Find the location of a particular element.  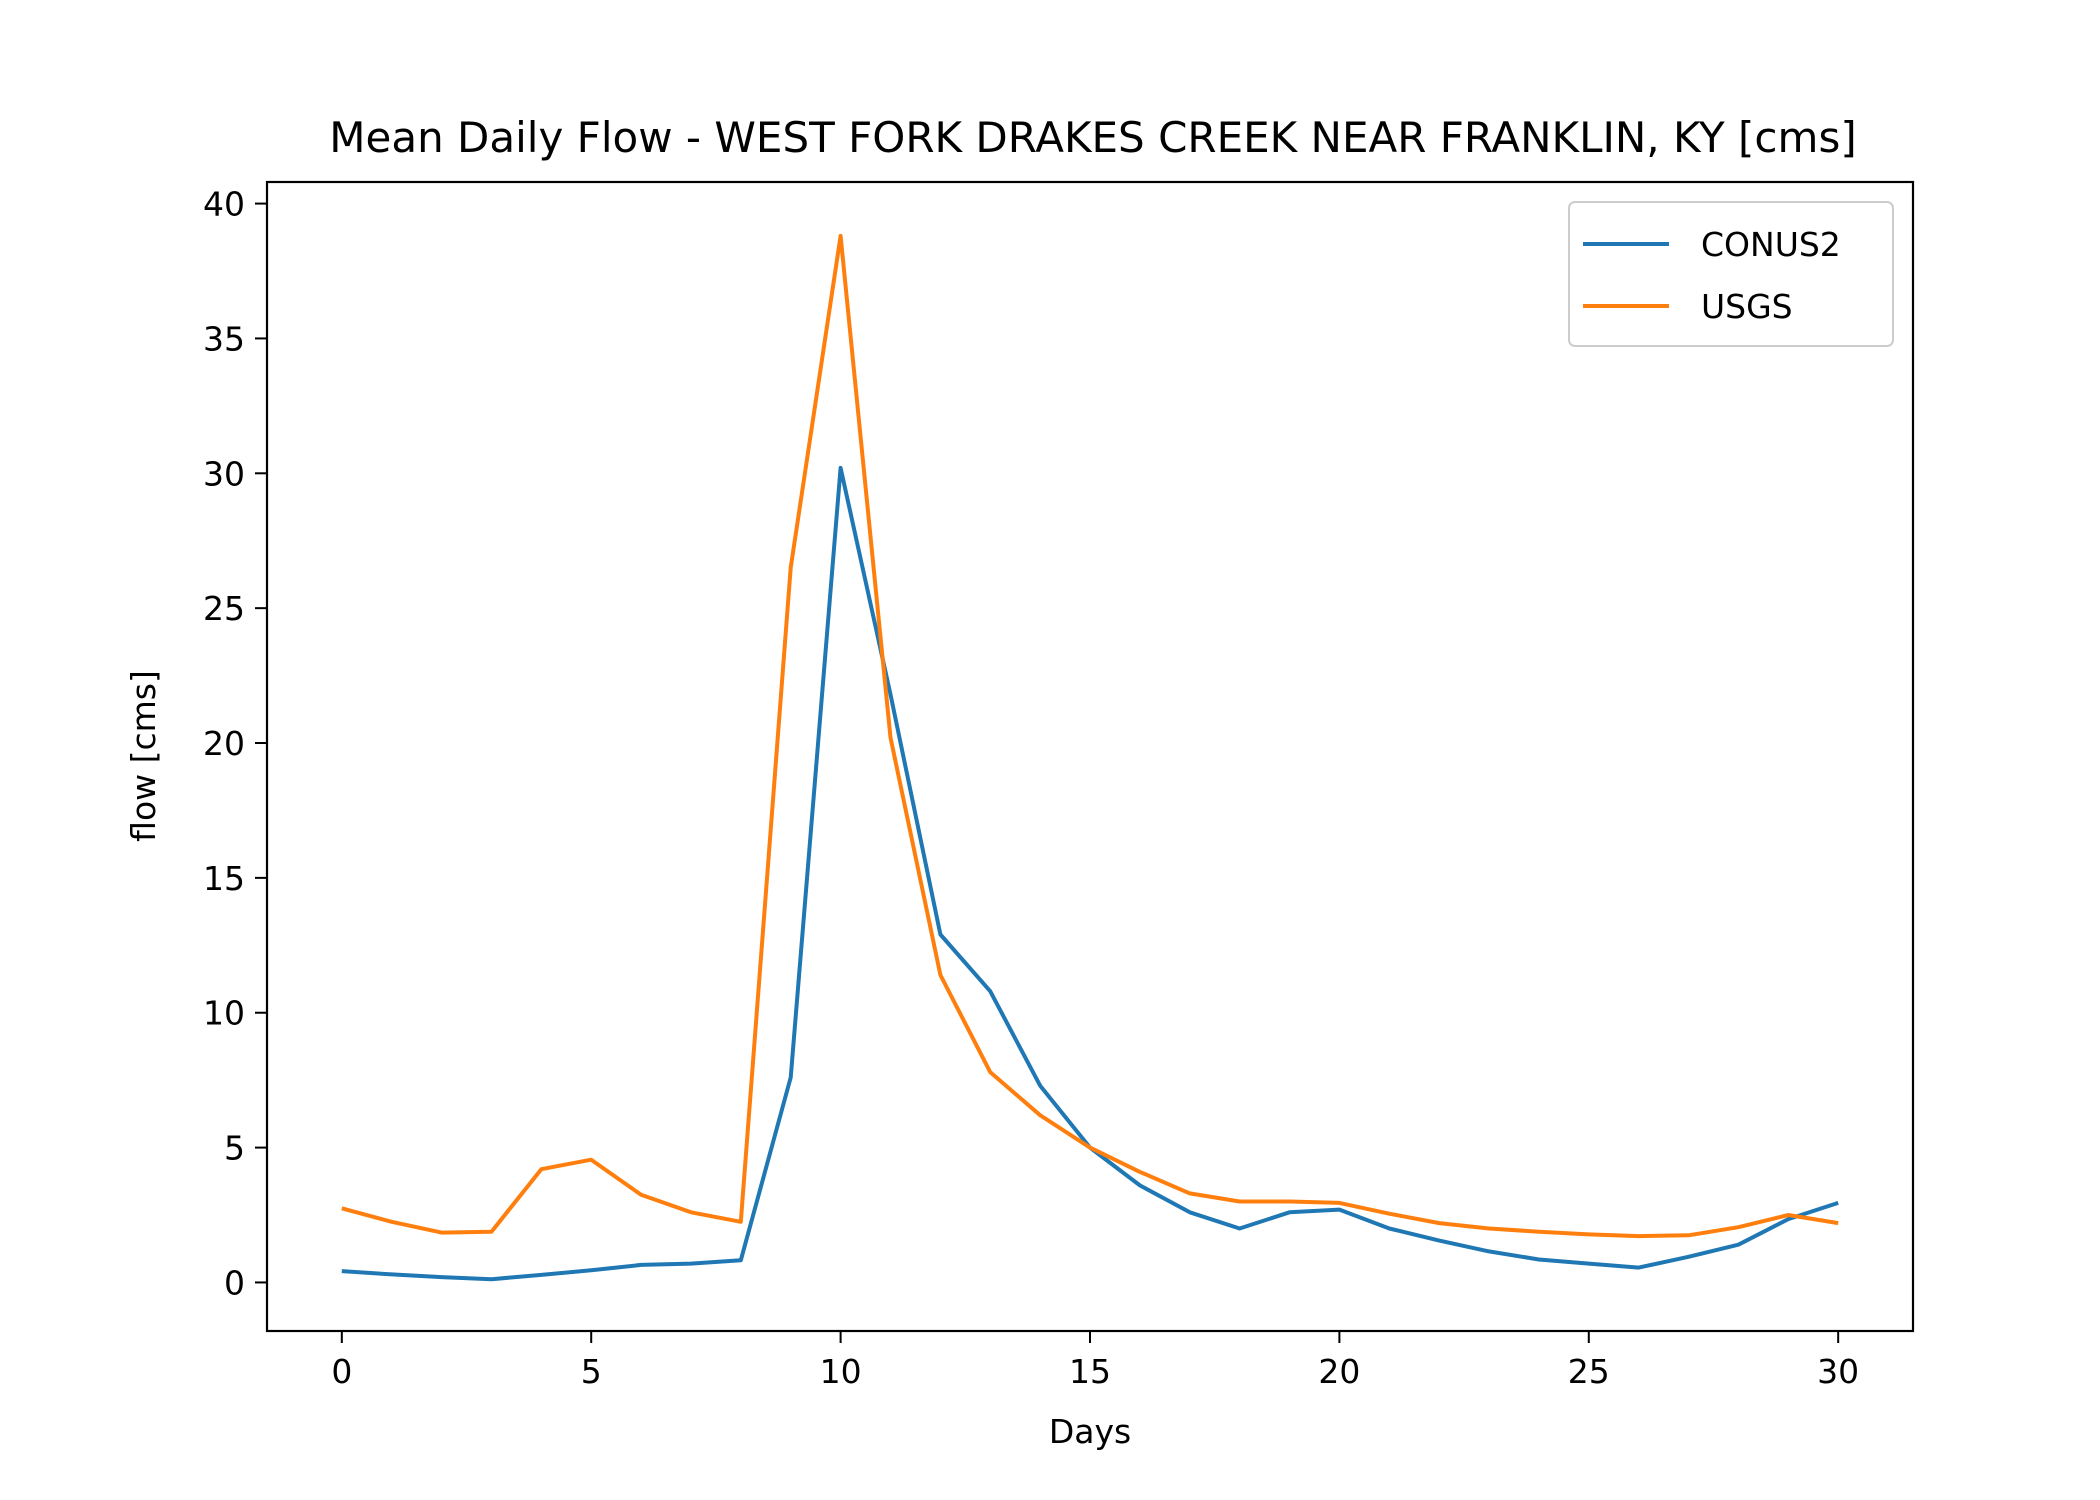

legend-box is located at coordinates (1731, 274).